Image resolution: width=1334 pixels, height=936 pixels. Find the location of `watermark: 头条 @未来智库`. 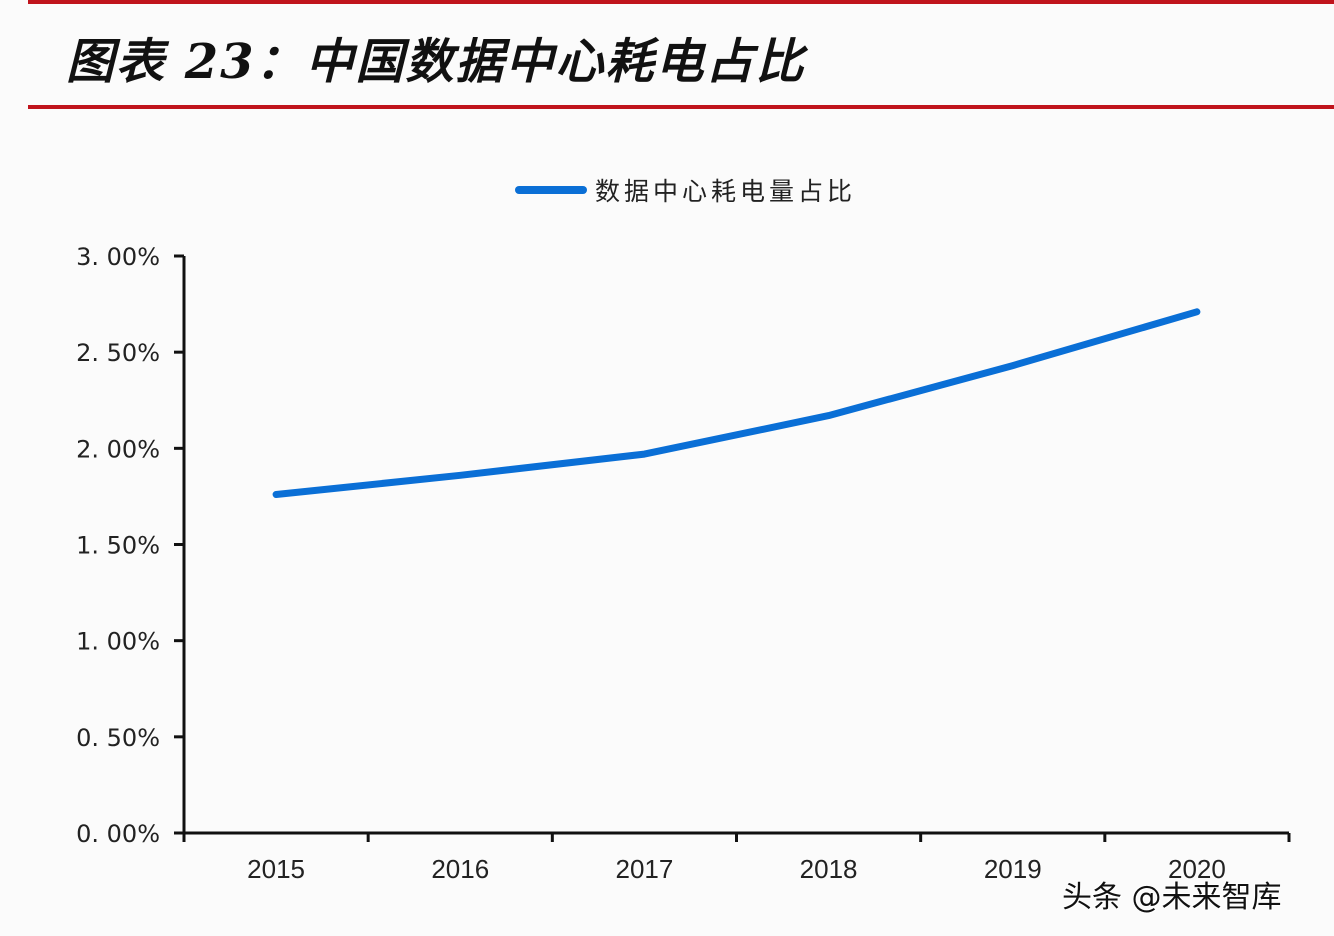

watermark: 头条 @未来智库 is located at coordinates (1172, 897).